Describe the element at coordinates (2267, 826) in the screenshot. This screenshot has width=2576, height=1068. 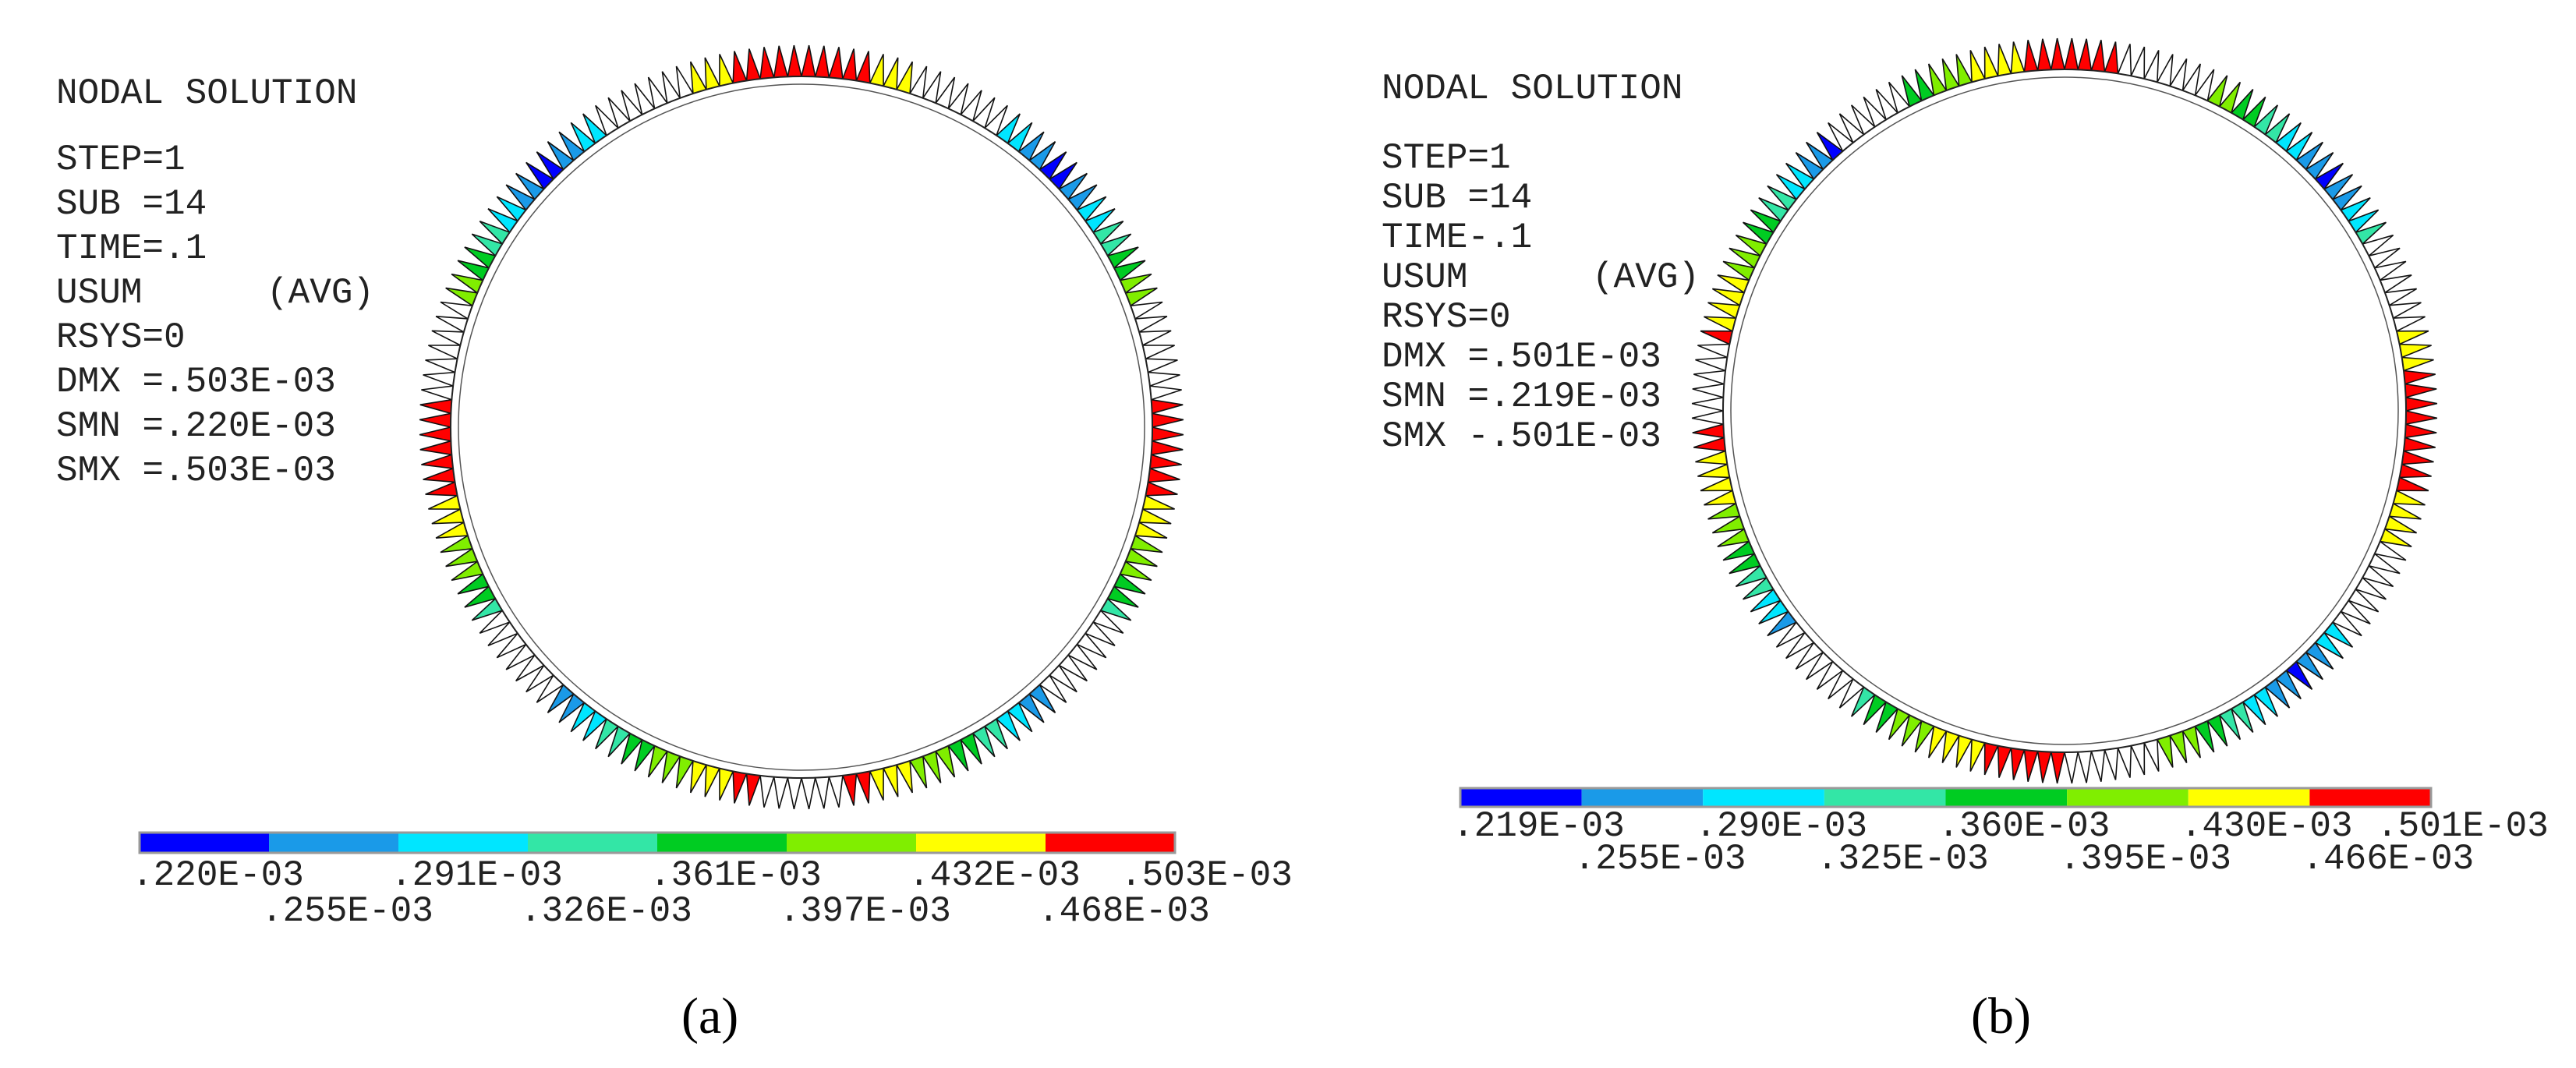
I see `legend-label: .430E-03` at that location.